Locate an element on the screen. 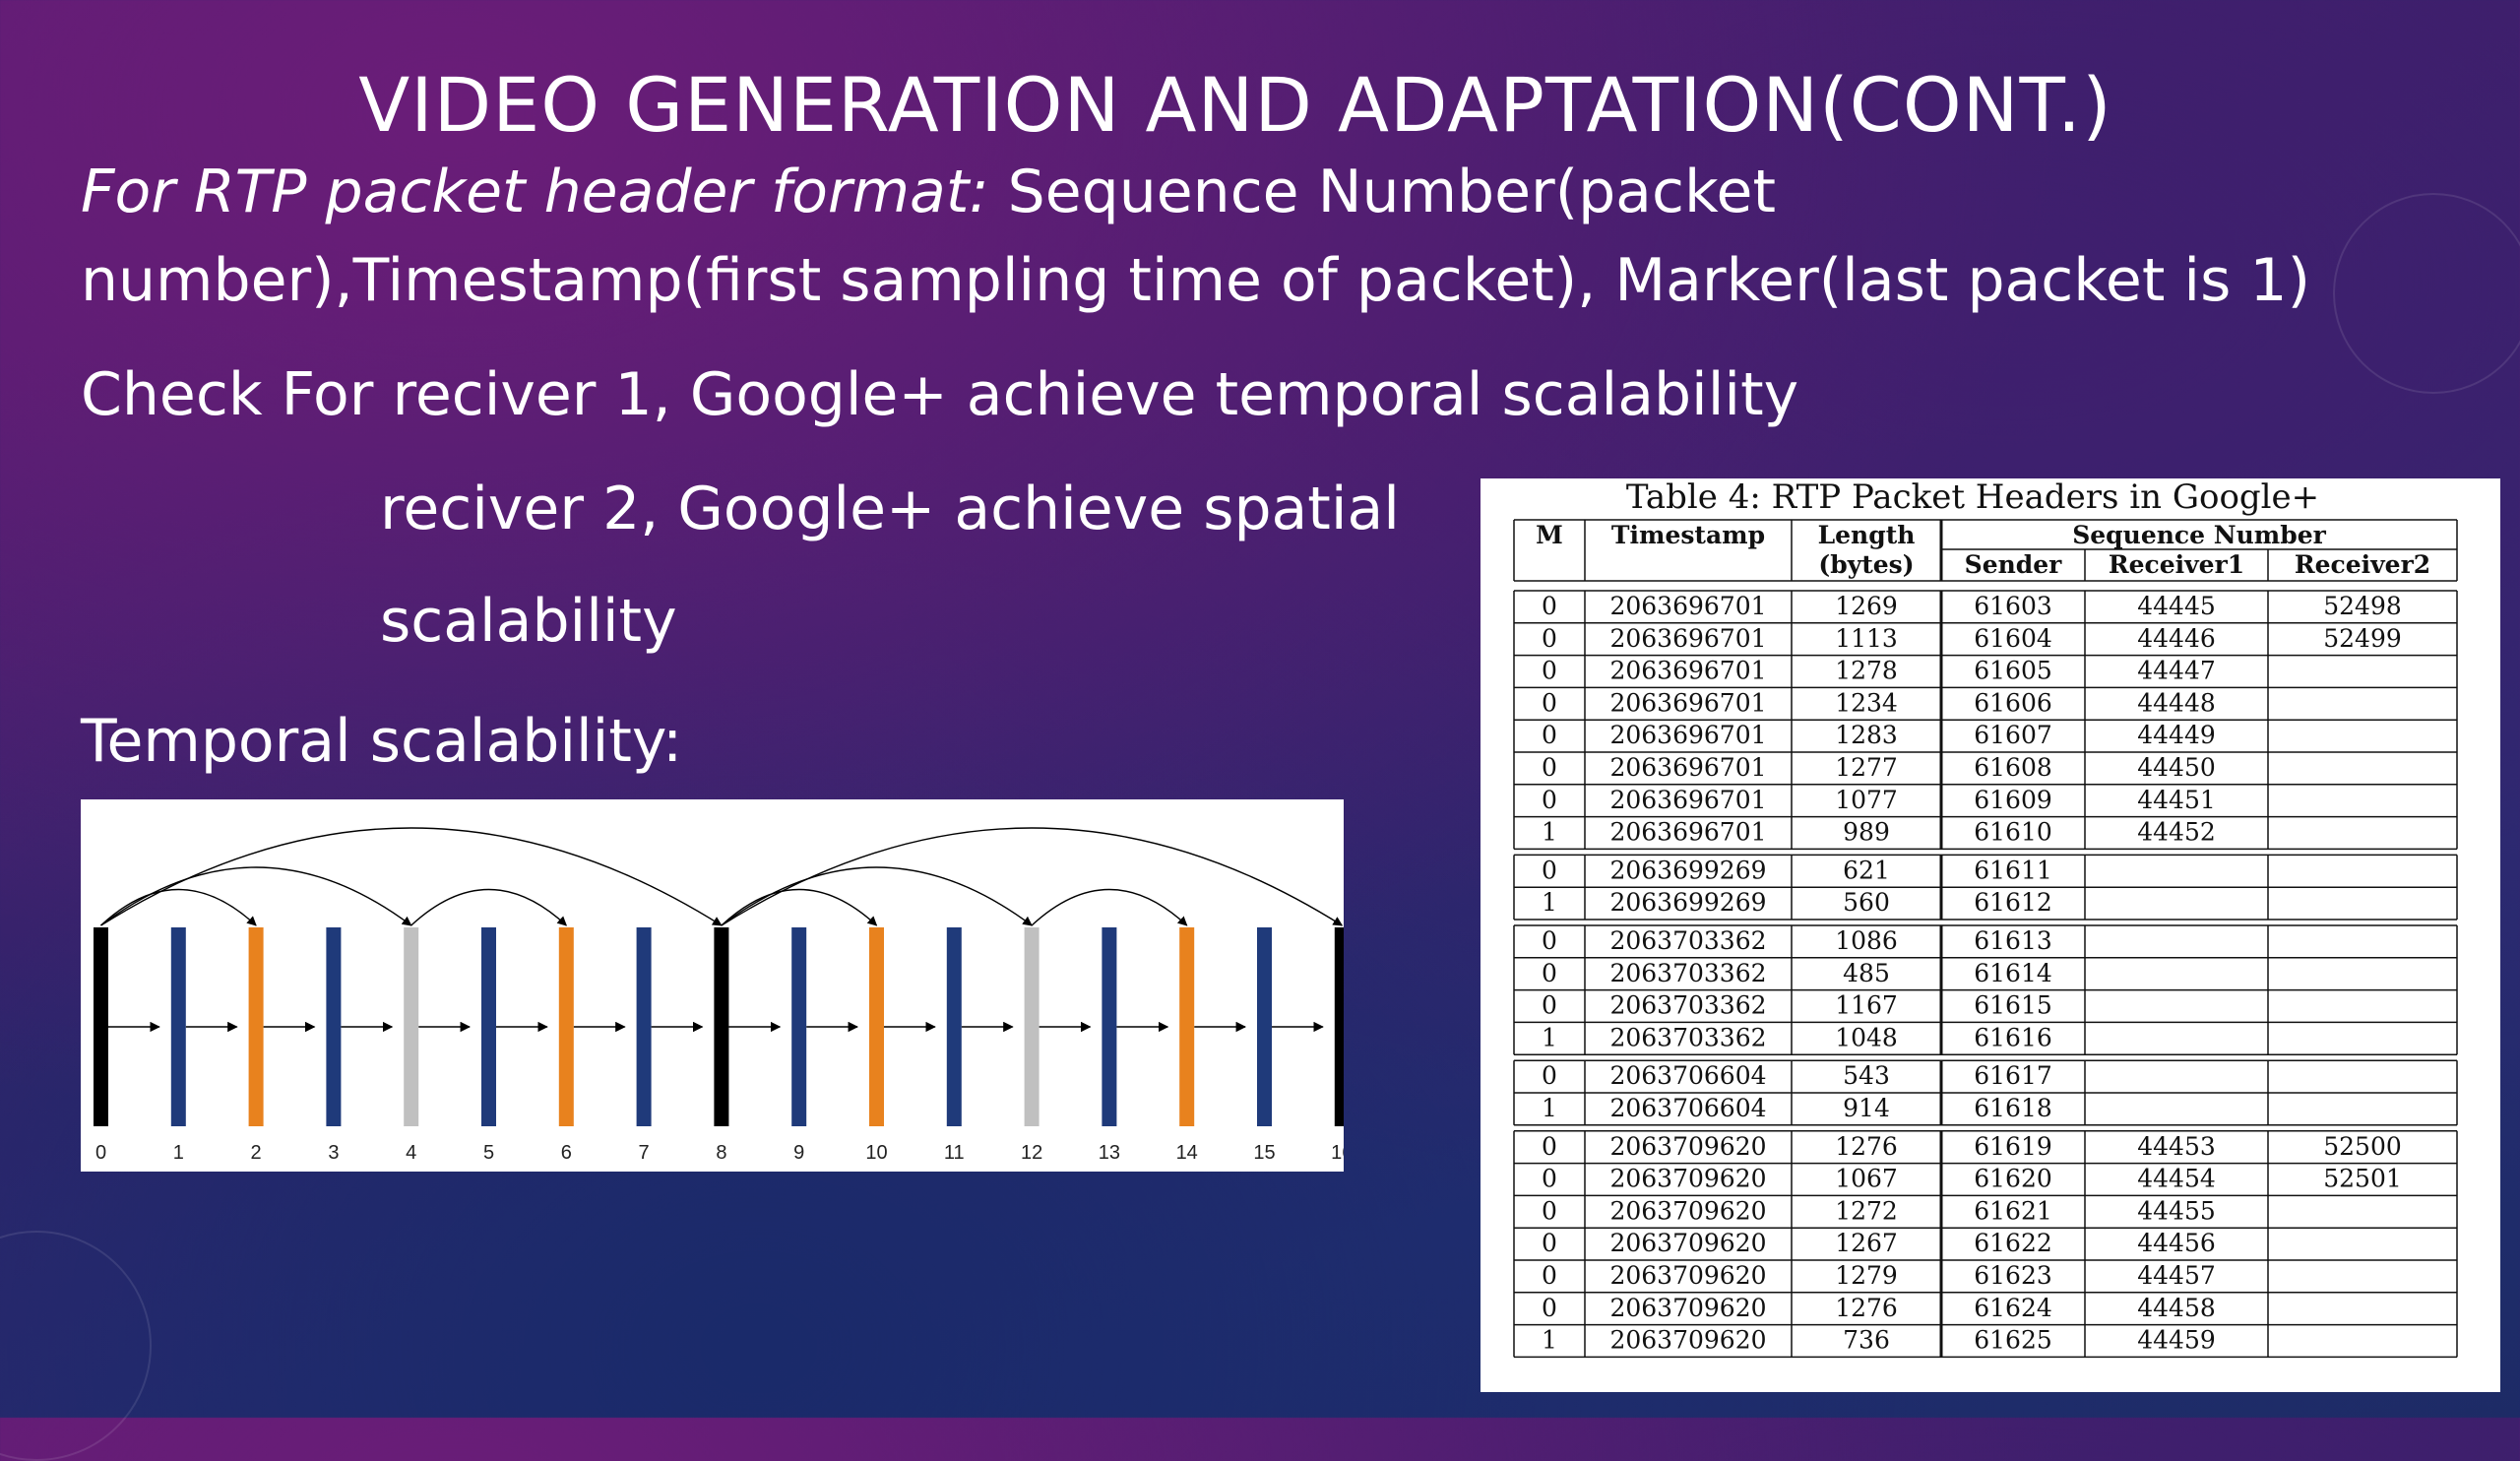 The image size is (2520, 1461). decorative-circle is located at coordinates (2426, 293).